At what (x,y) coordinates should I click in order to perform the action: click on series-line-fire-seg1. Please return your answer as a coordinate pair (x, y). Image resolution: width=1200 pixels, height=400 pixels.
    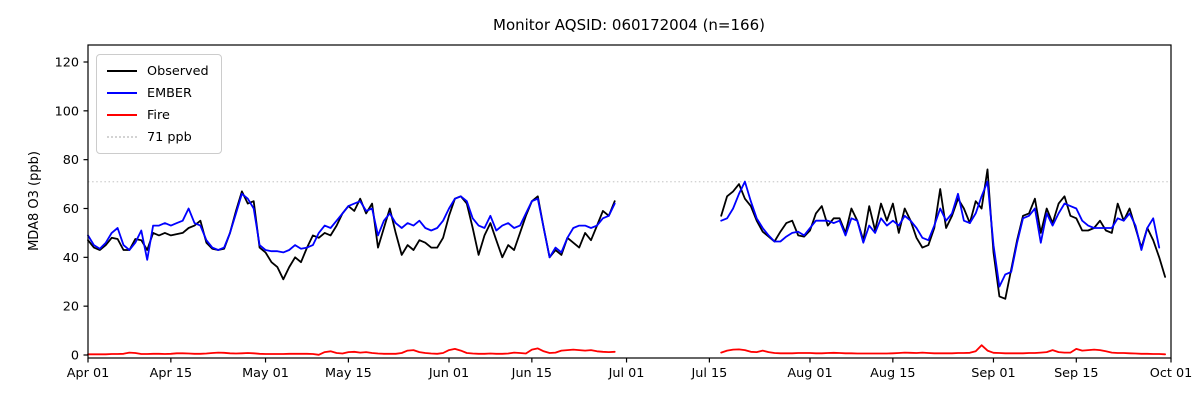
    Looking at the image, I should click on (351, 351).